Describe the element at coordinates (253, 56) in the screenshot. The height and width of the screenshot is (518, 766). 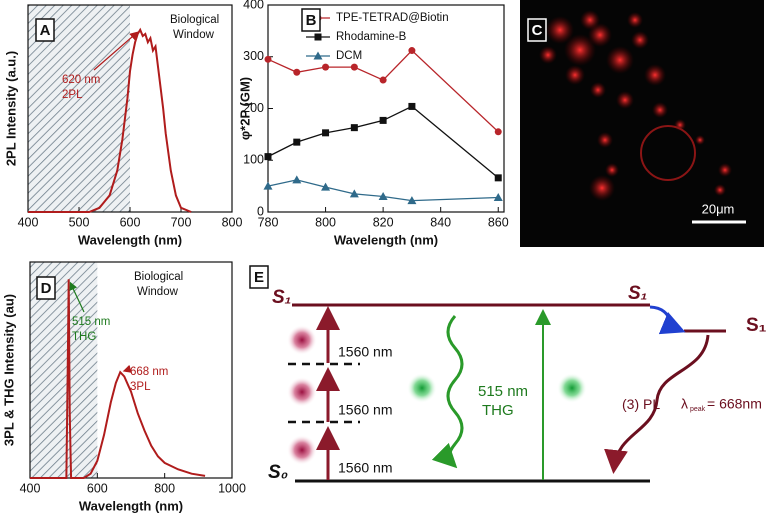
I see `y-tick-label: 300` at that location.